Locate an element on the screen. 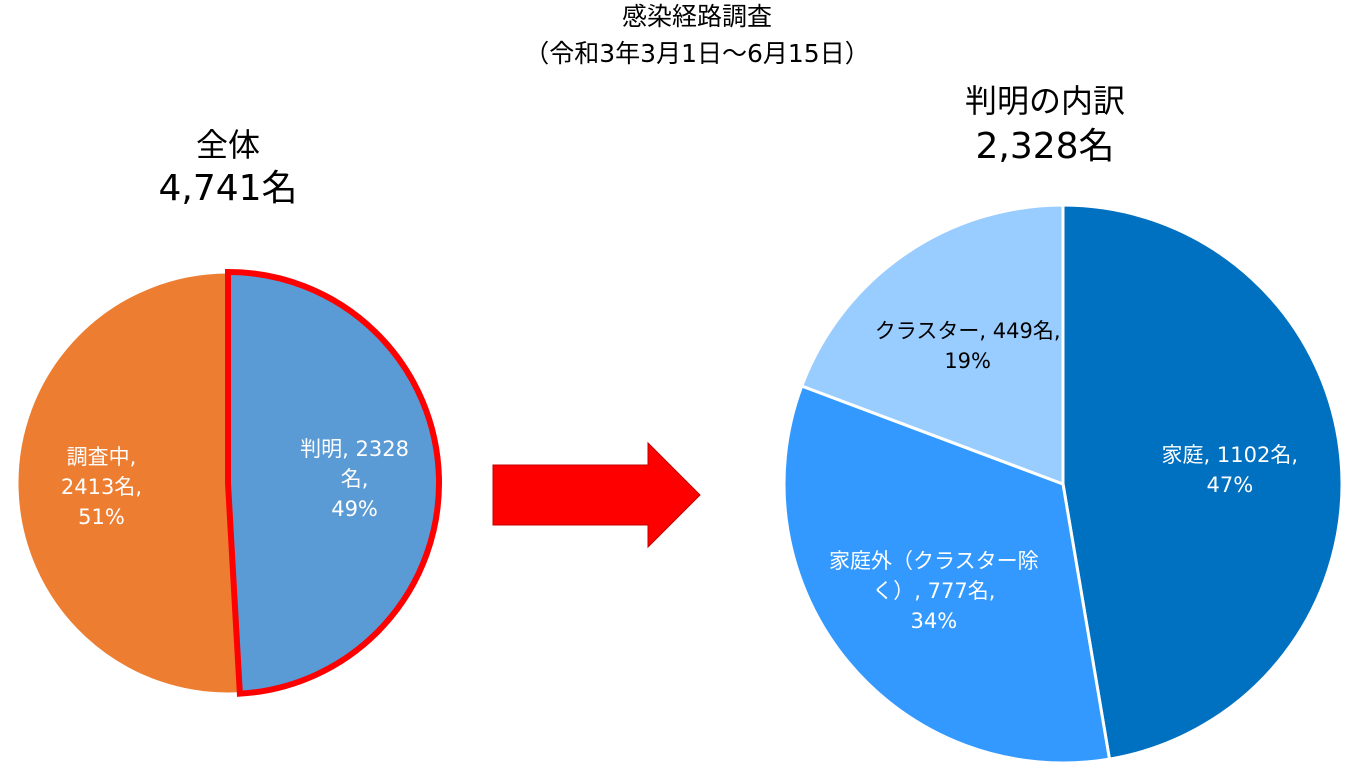 The height and width of the screenshot is (768, 1362). slice-percent: 19% is located at coordinates (967, 361).